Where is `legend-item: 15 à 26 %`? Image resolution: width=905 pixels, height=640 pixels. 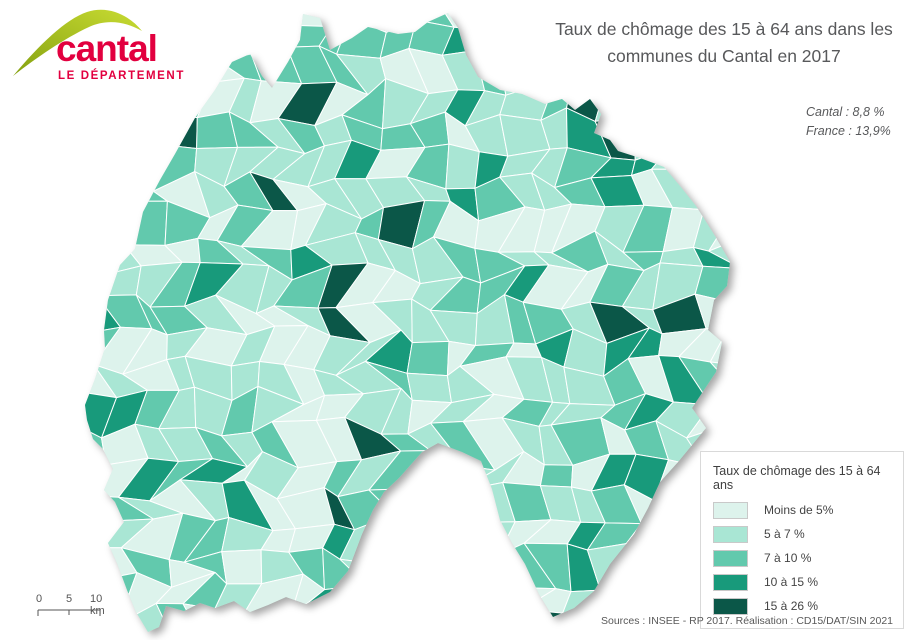
legend-item: 15 à 26 % is located at coordinates (804, 606).